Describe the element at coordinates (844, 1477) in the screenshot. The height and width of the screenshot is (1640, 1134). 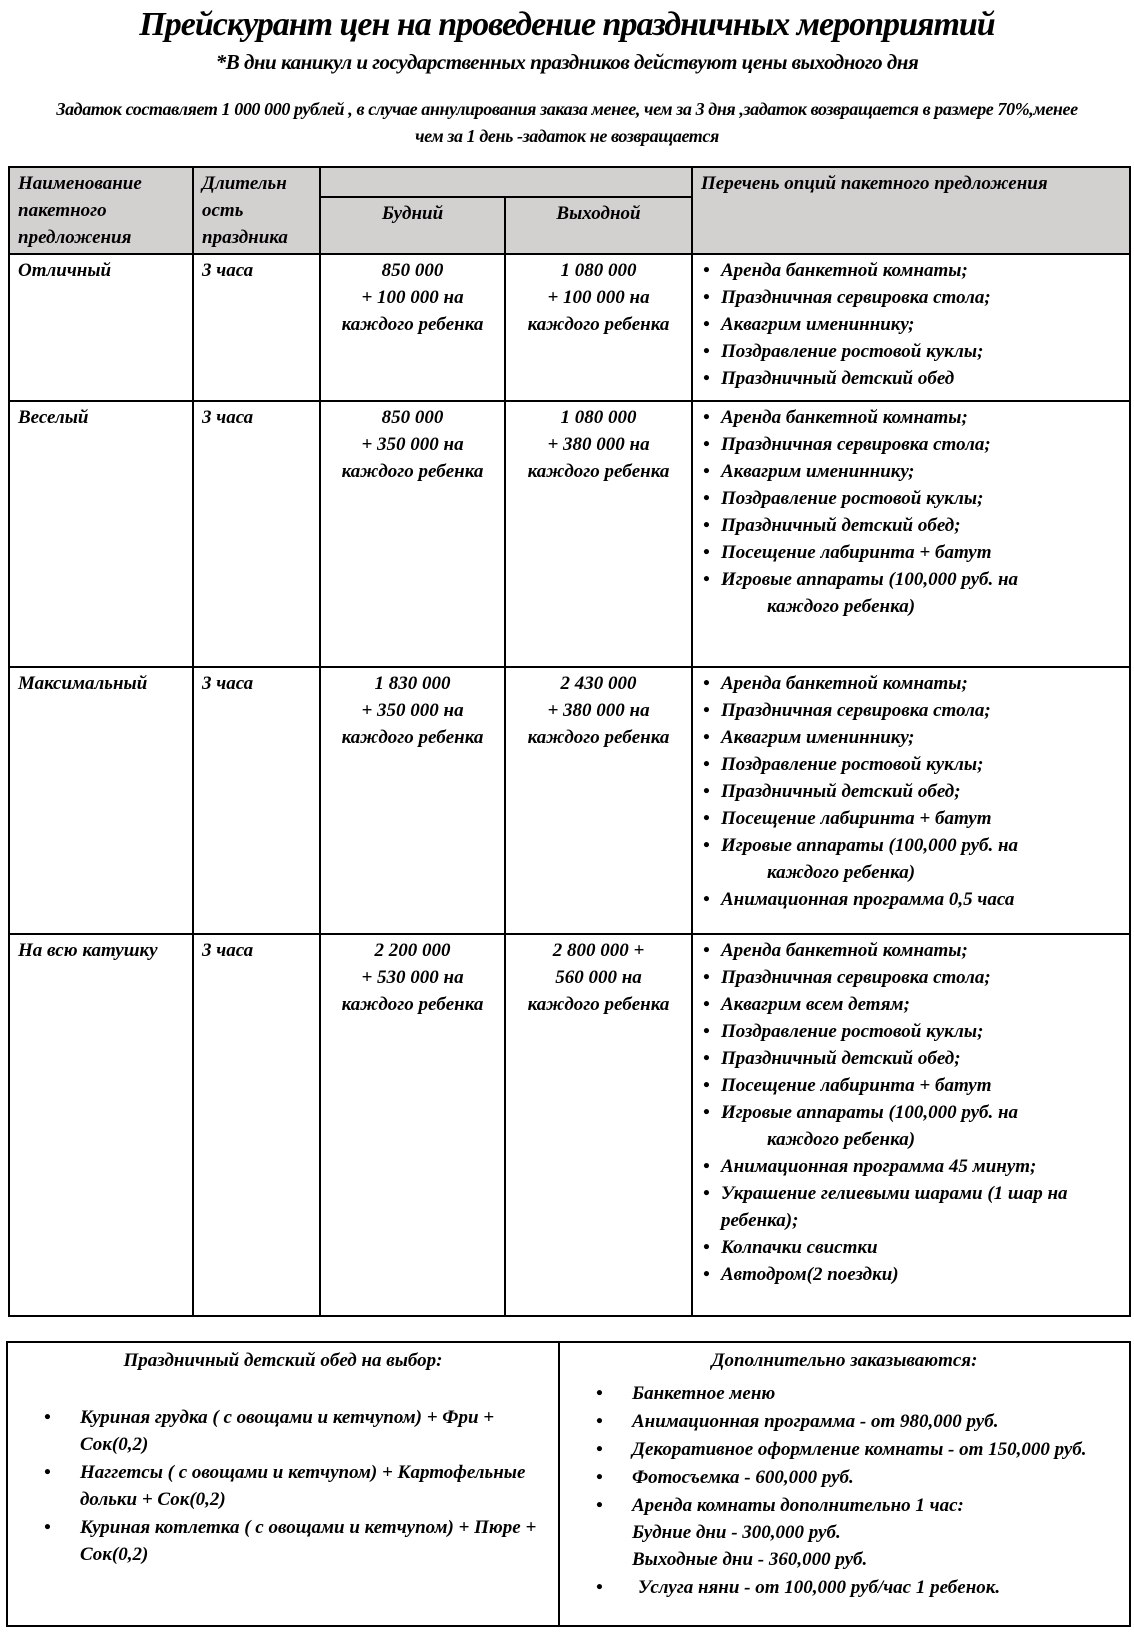
I see `extra-item: Фотосъемка - 600,000 руб.` at that location.